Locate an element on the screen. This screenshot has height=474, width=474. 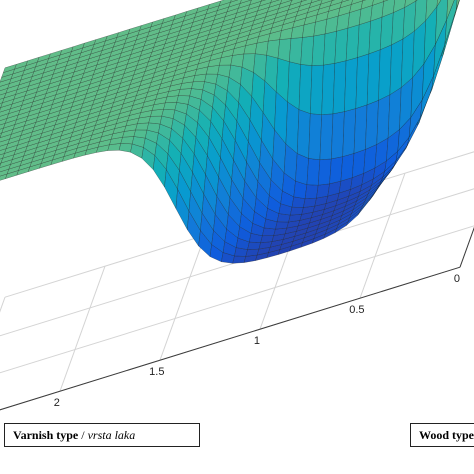
x-axis-label-alt: vrsta laka is located at coordinates (111, 435).